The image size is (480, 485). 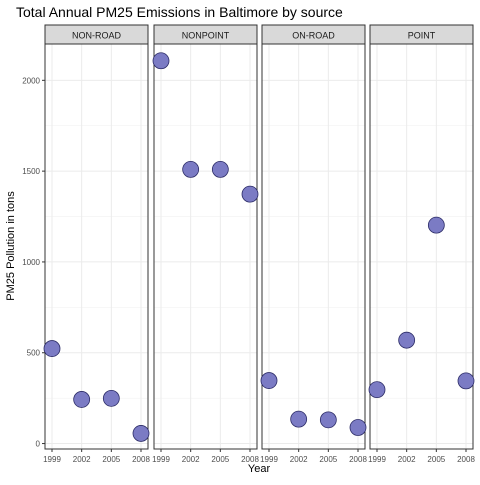 What do you see at coordinates (31, 171) in the screenshot?
I see `y-tick-label: 1500` at bounding box center [31, 171].